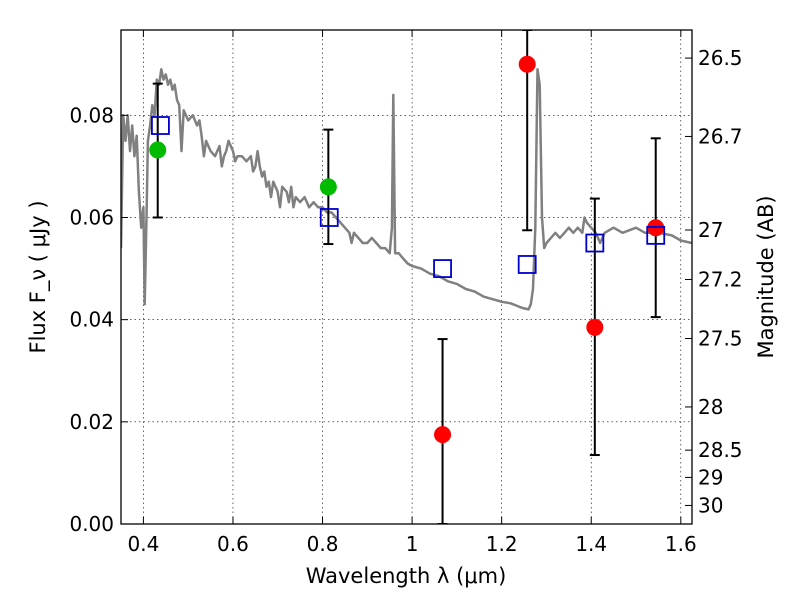  Describe the element at coordinates (720, 136) in the screenshot. I see `y2-tick-label: 26.7` at that location.